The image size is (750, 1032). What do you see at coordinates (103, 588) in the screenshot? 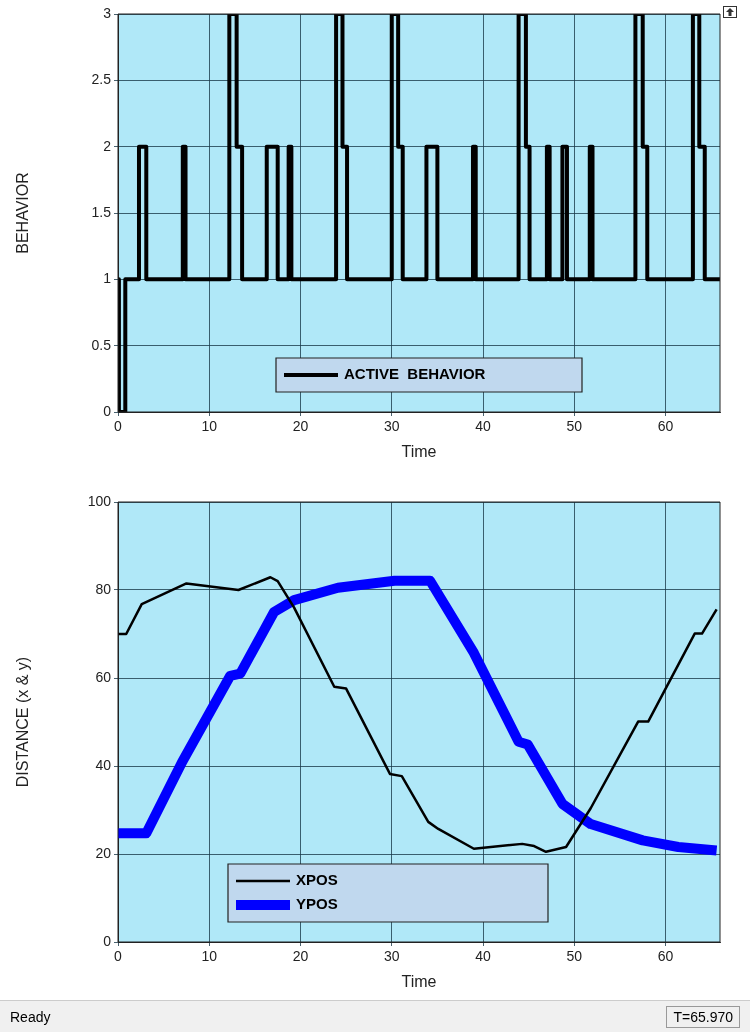
I see `y-tick-label: 80` at bounding box center [103, 588].